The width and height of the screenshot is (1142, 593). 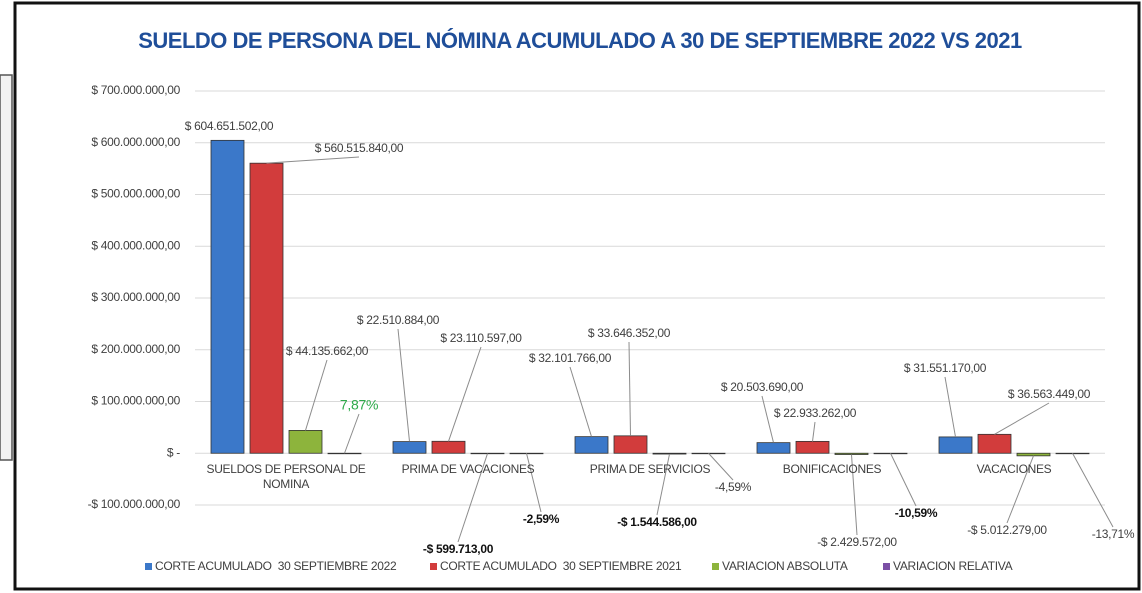 What do you see at coordinates (135, 194) in the screenshot?
I see `y-tick-label: $ 500.000.000,00` at bounding box center [135, 194].